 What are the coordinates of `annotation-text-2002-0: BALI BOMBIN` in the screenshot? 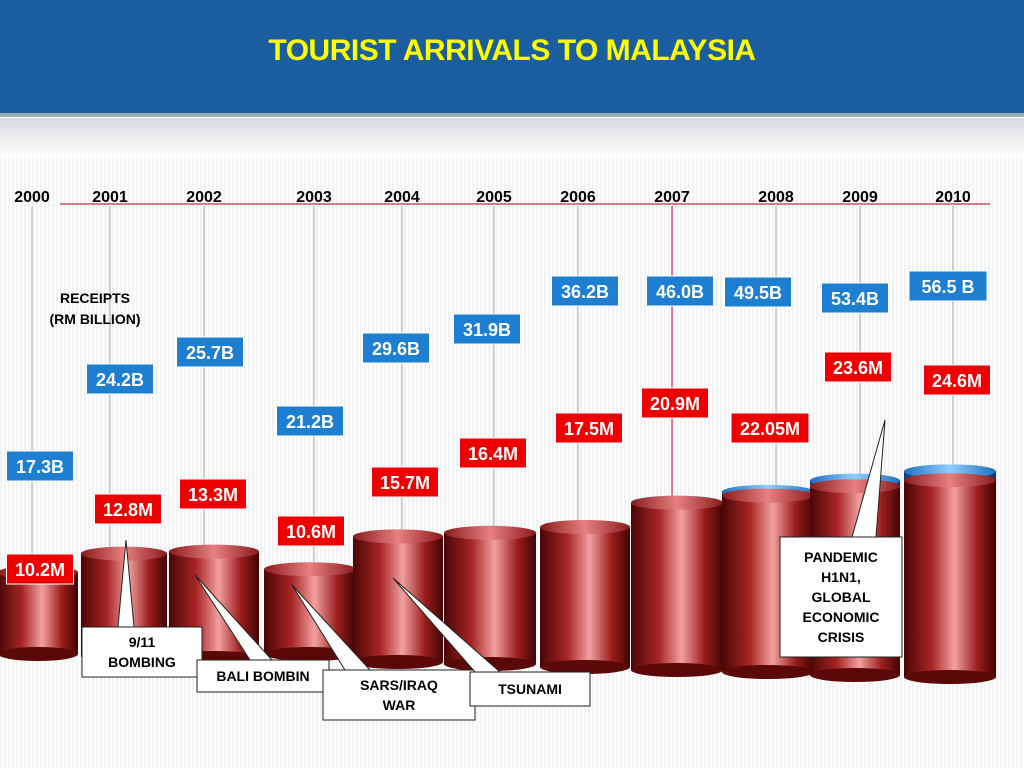 It's located at (262, 676).